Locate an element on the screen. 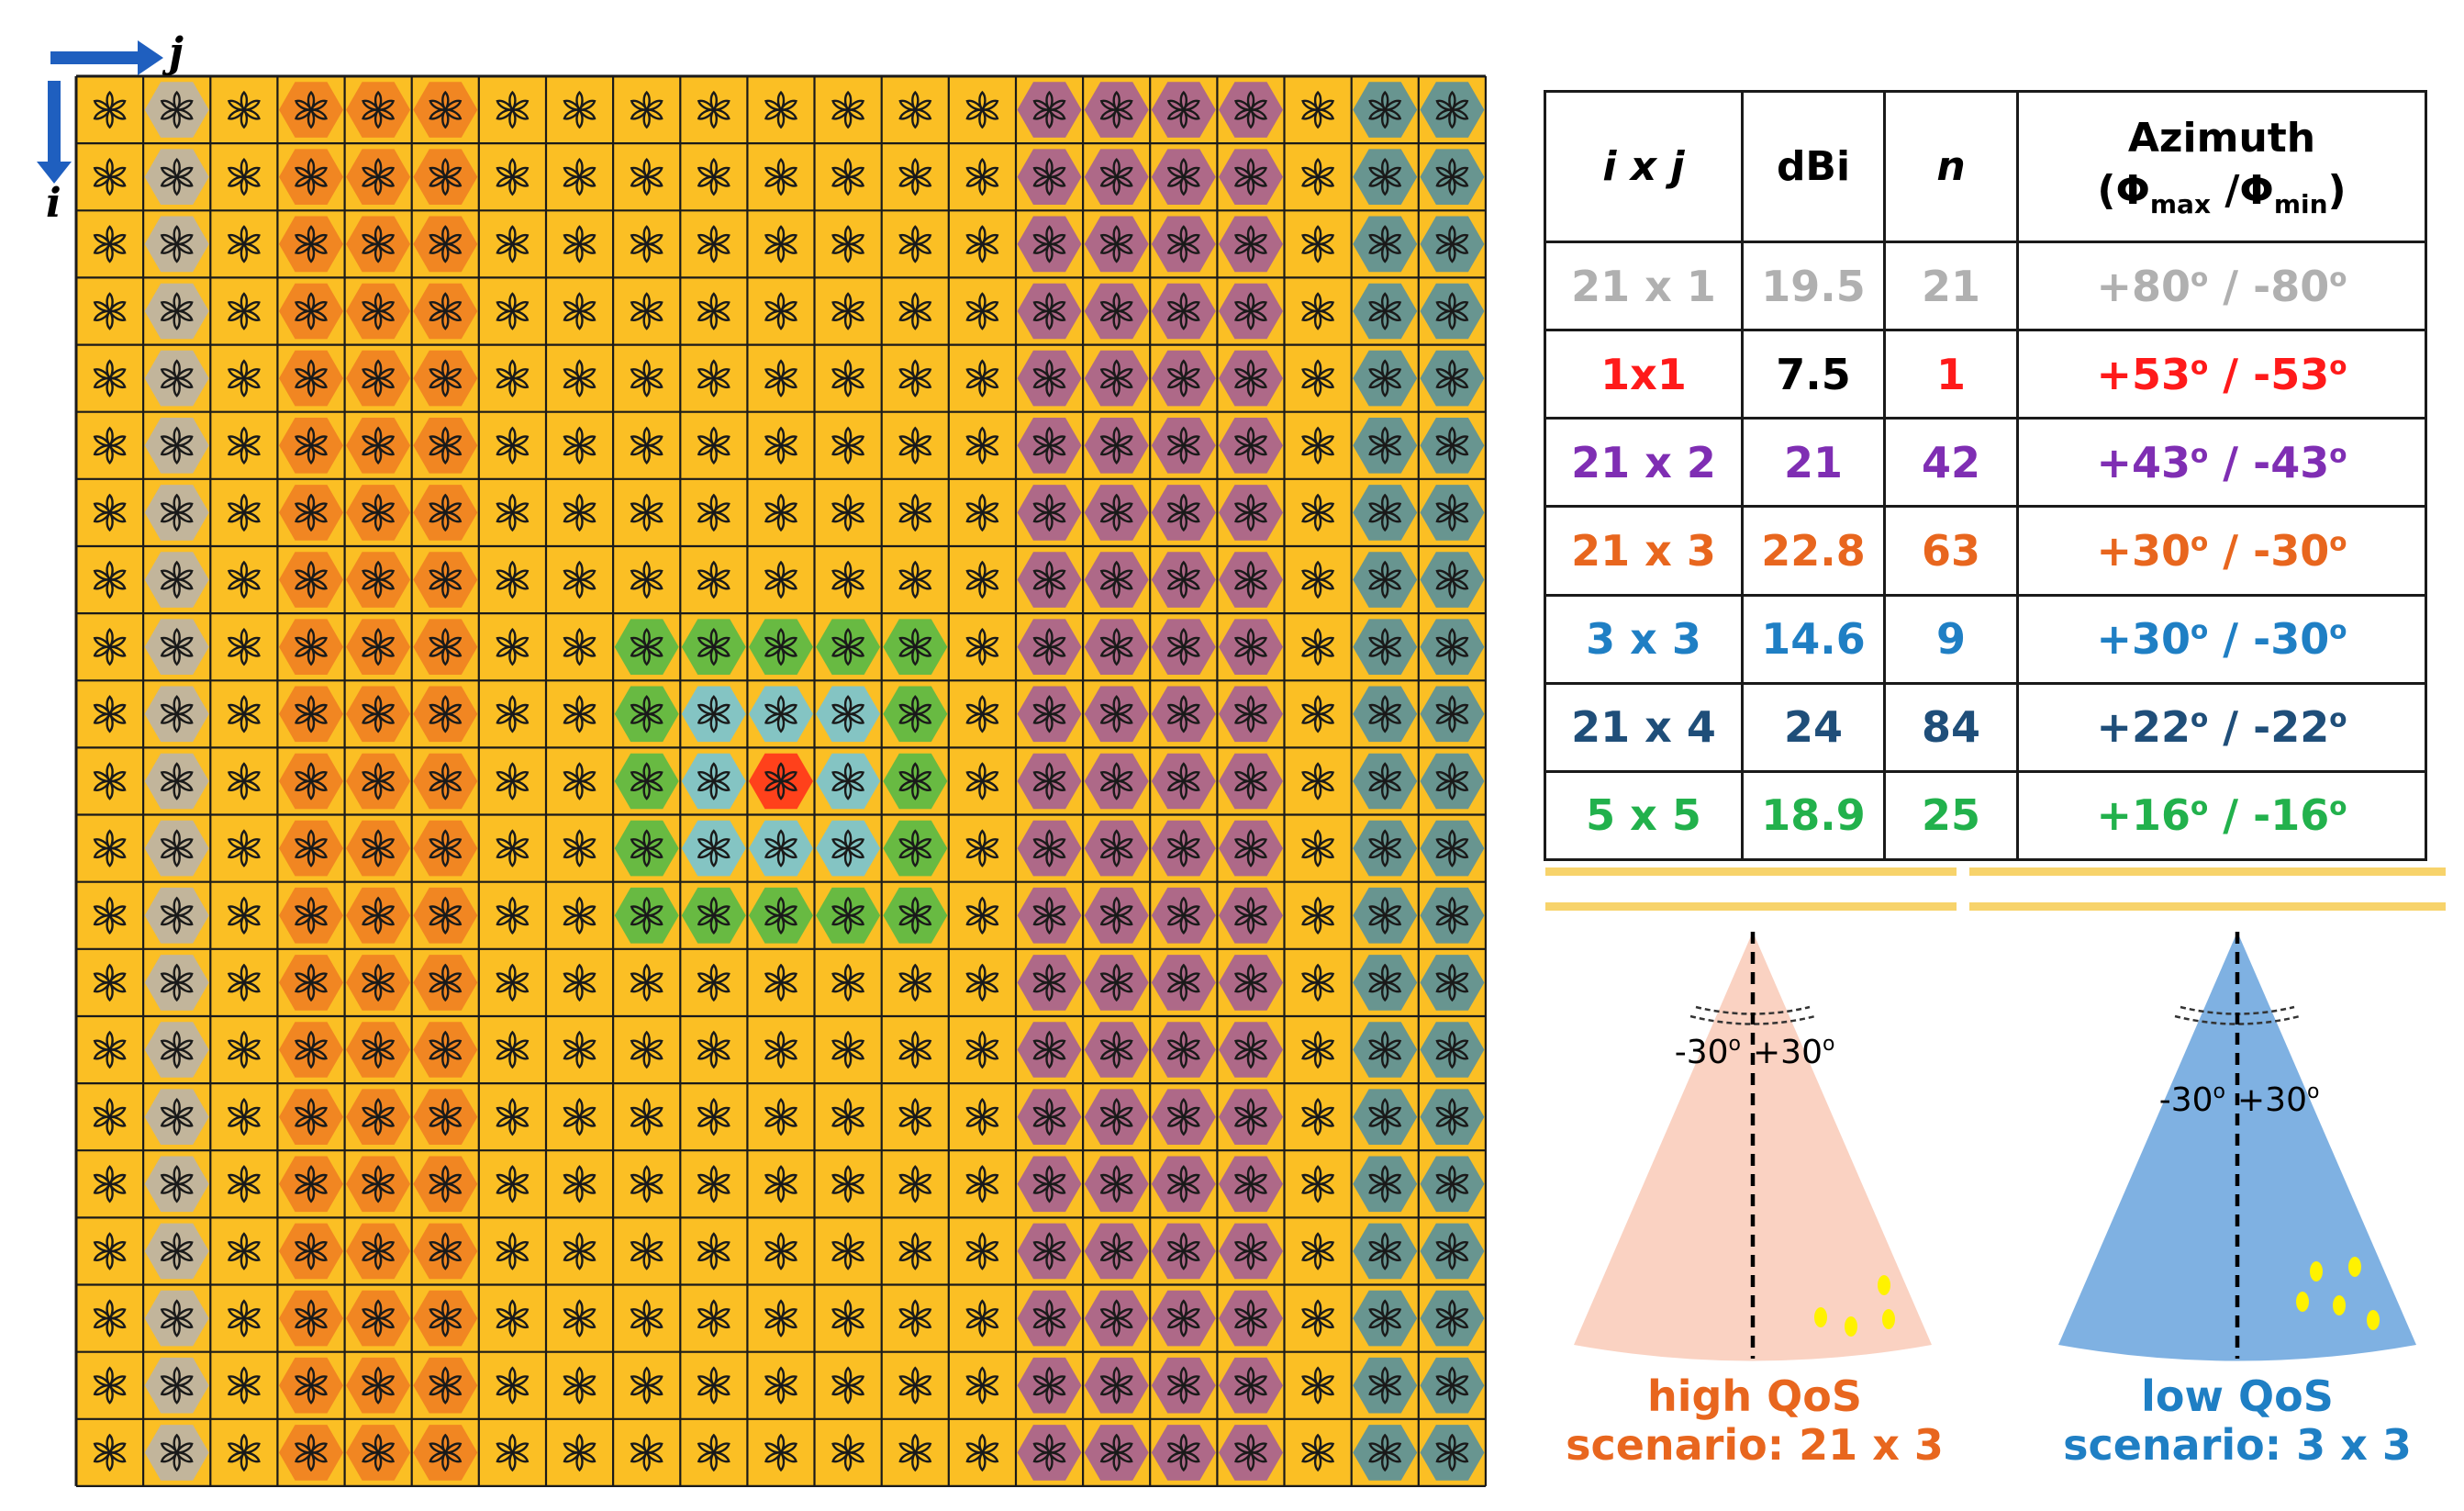 This screenshot has width=2464, height=1511. cell-azimuth: +80o / -80o is located at coordinates (2222, 286).